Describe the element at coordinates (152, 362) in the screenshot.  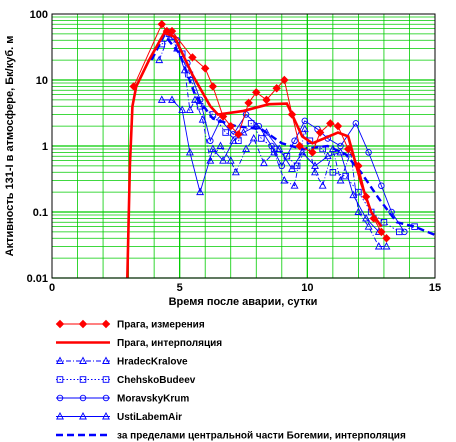
I see `legend-label: HradecKralove` at that location.